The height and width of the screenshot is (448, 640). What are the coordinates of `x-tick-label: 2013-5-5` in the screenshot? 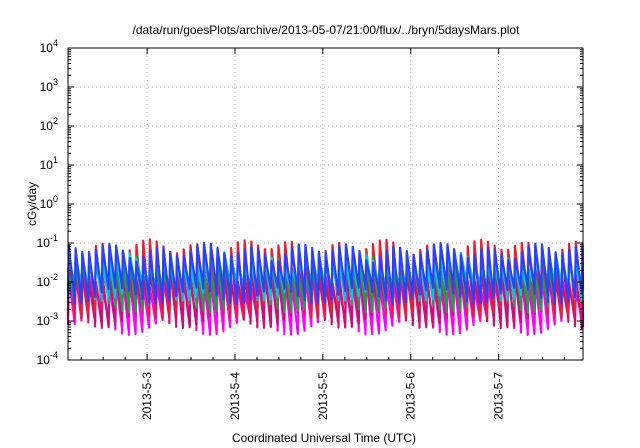 It's located at (323, 396).